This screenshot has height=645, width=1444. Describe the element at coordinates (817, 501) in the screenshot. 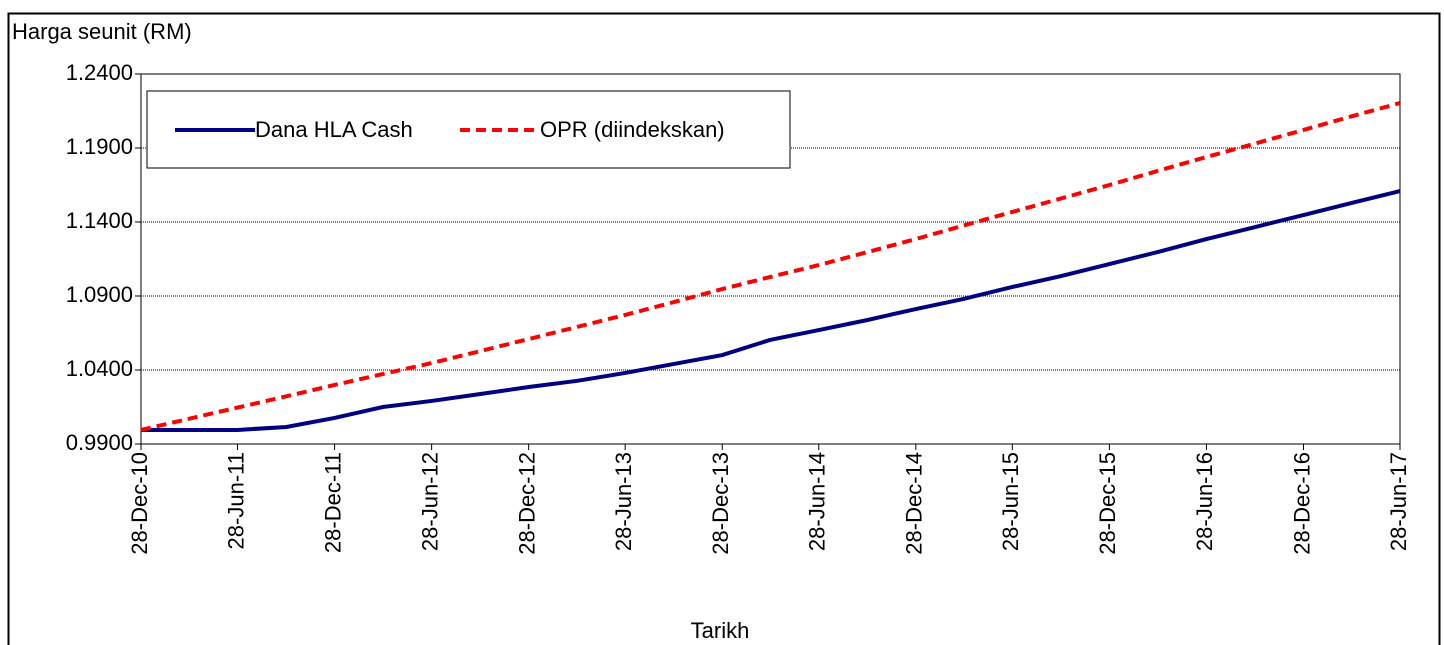

I see `x-tick-label: 28-Jun-14` at that location.